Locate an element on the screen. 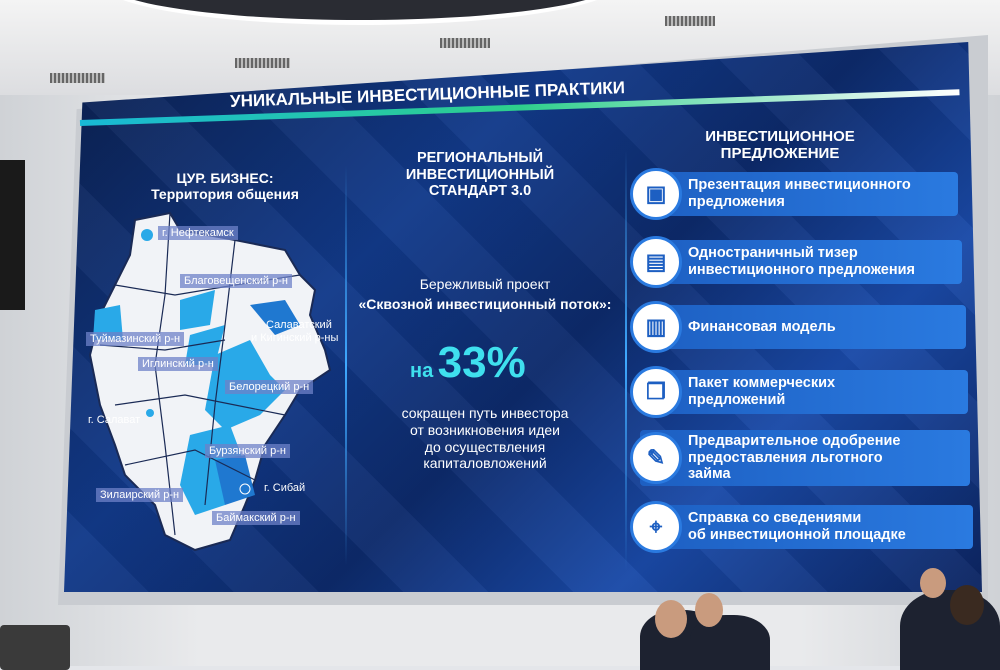 This screenshot has width=1000, height=670. map-label: Салаватский is located at coordinates (299, 325).